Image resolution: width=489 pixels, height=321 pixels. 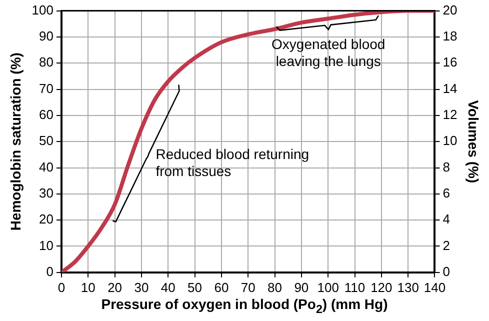 What do you see at coordinates (450, 62) in the screenshot?
I see `y2-tick-label: 16` at bounding box center [450, 62].